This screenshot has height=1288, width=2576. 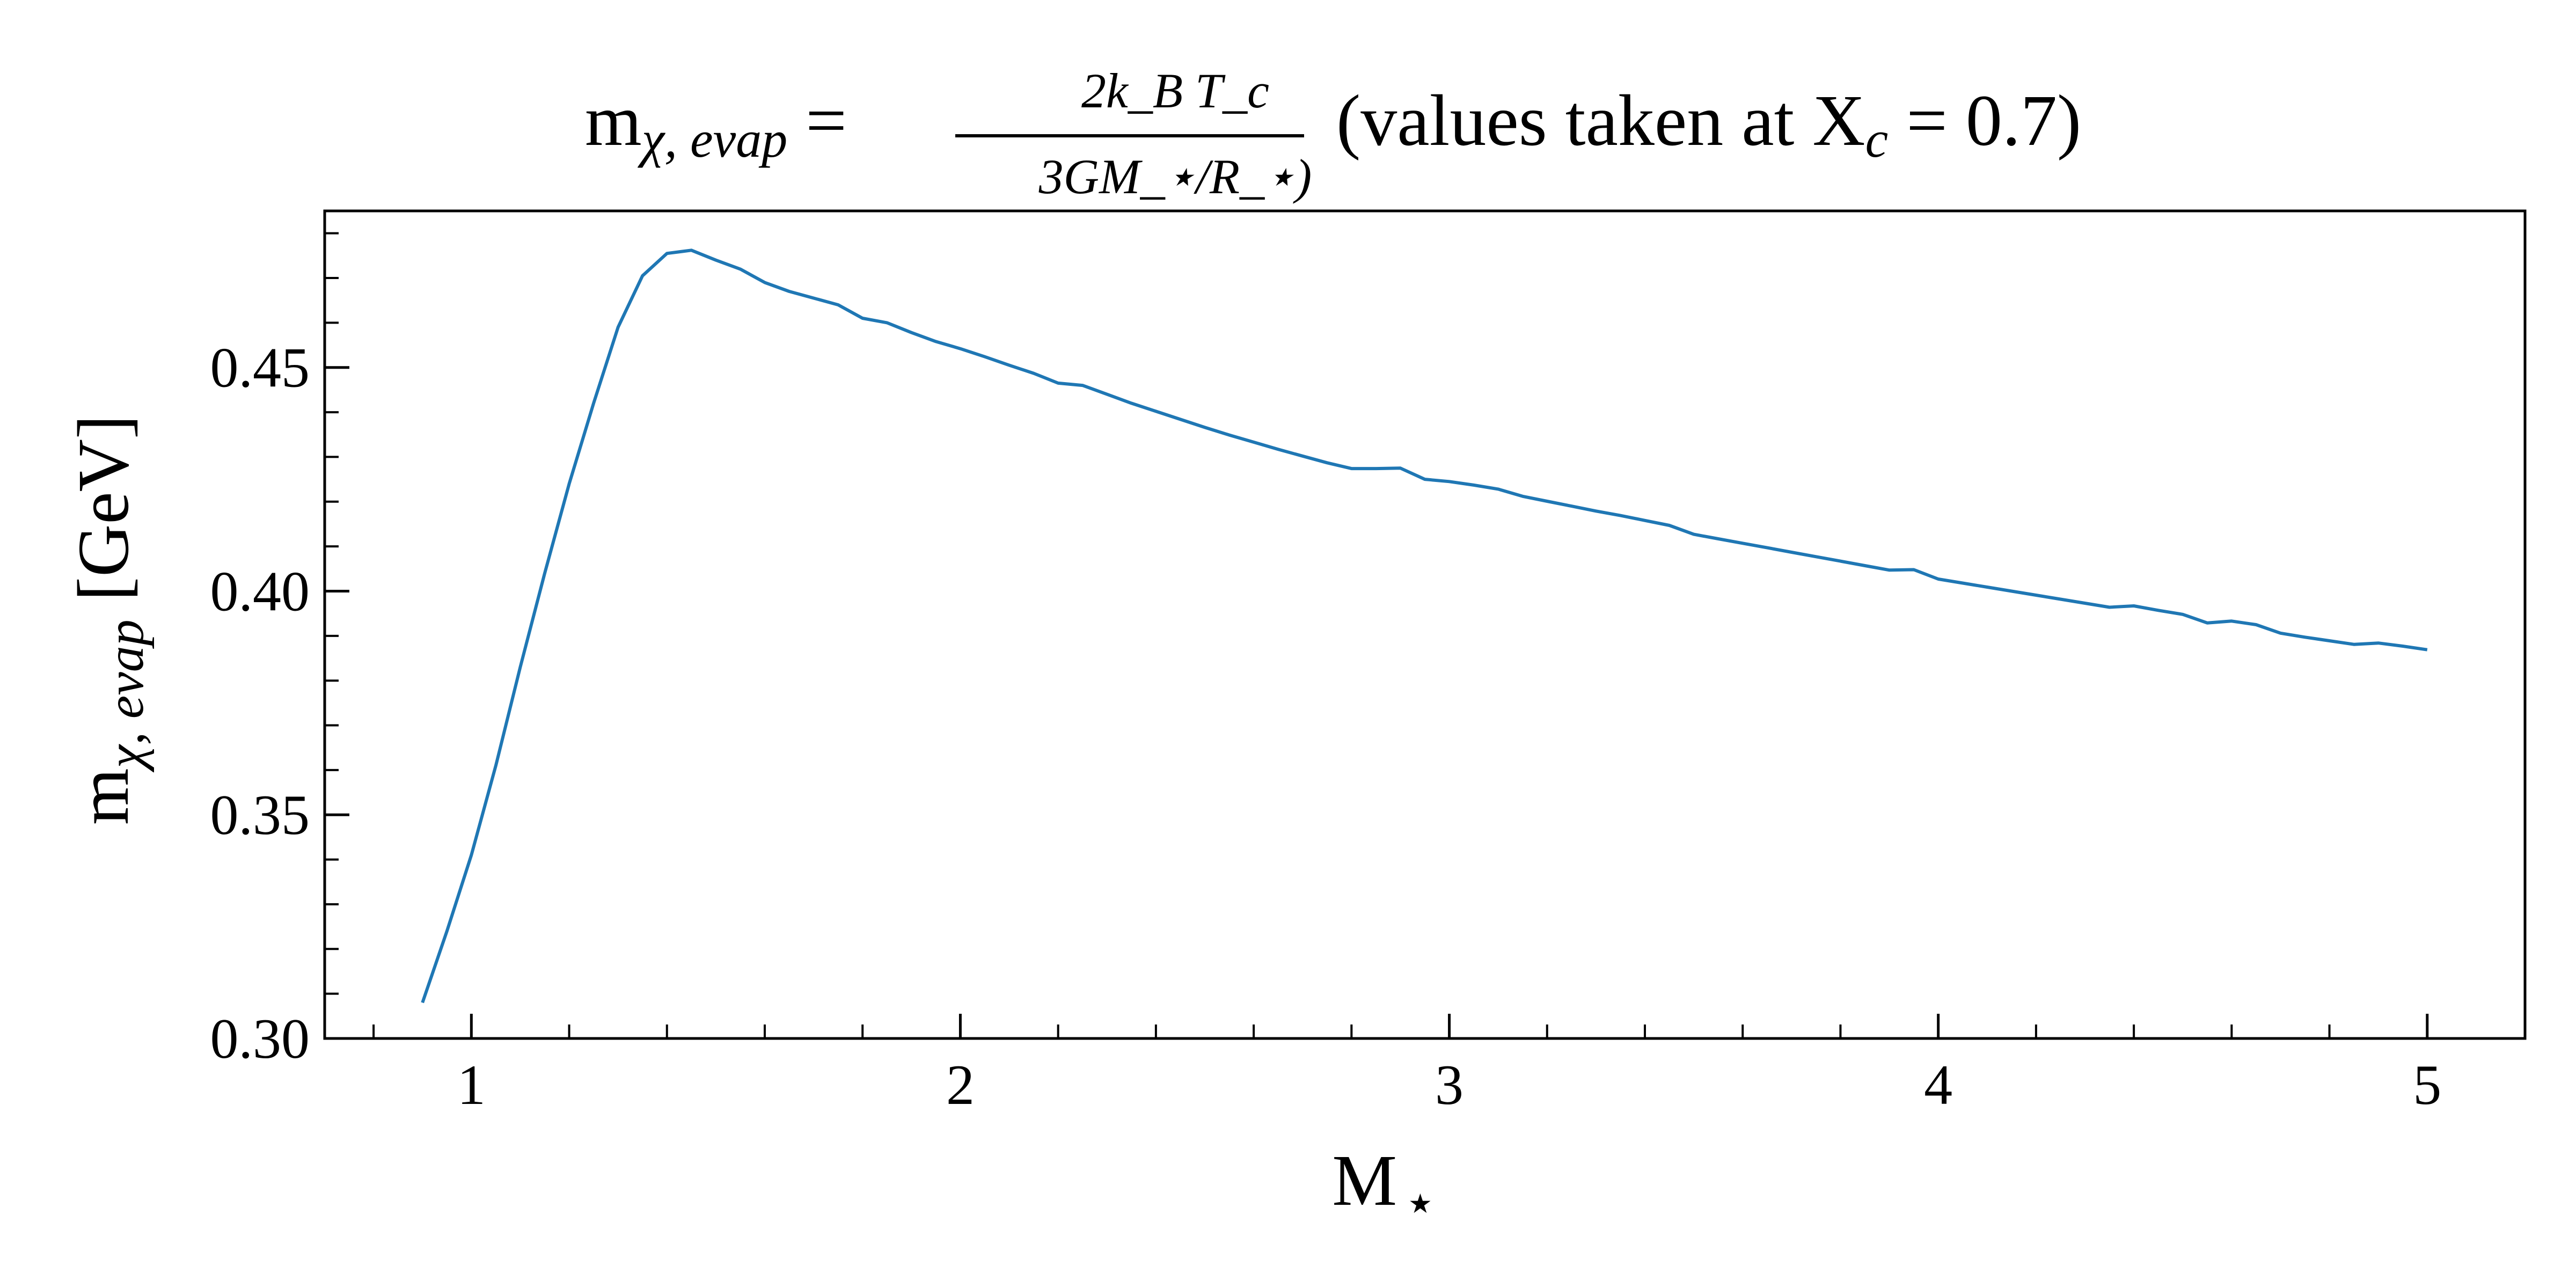 I want to click on title-note-sub: c, so click(x=1877, y=139).